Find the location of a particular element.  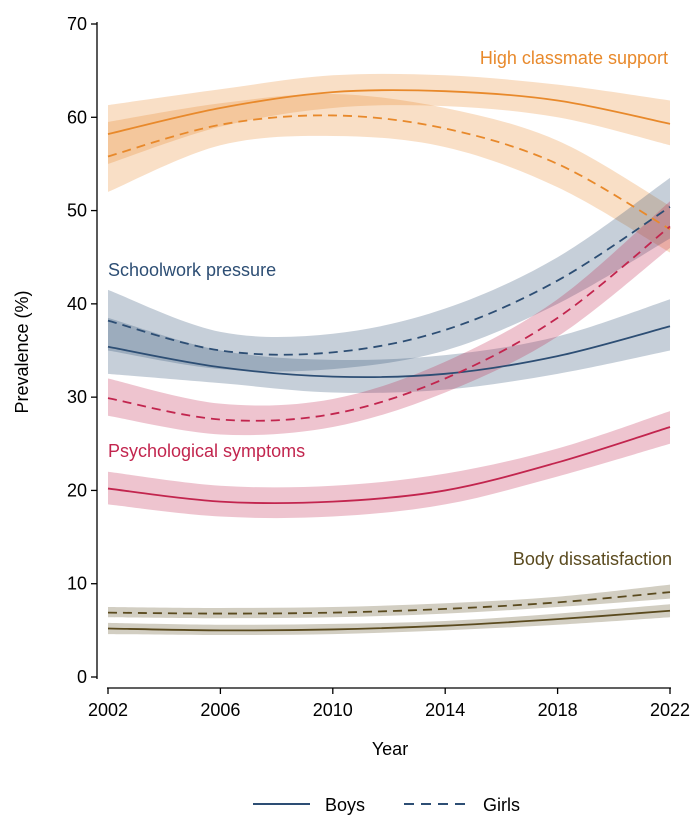

legend: Boys Girls is located at coordinates (386, 805).